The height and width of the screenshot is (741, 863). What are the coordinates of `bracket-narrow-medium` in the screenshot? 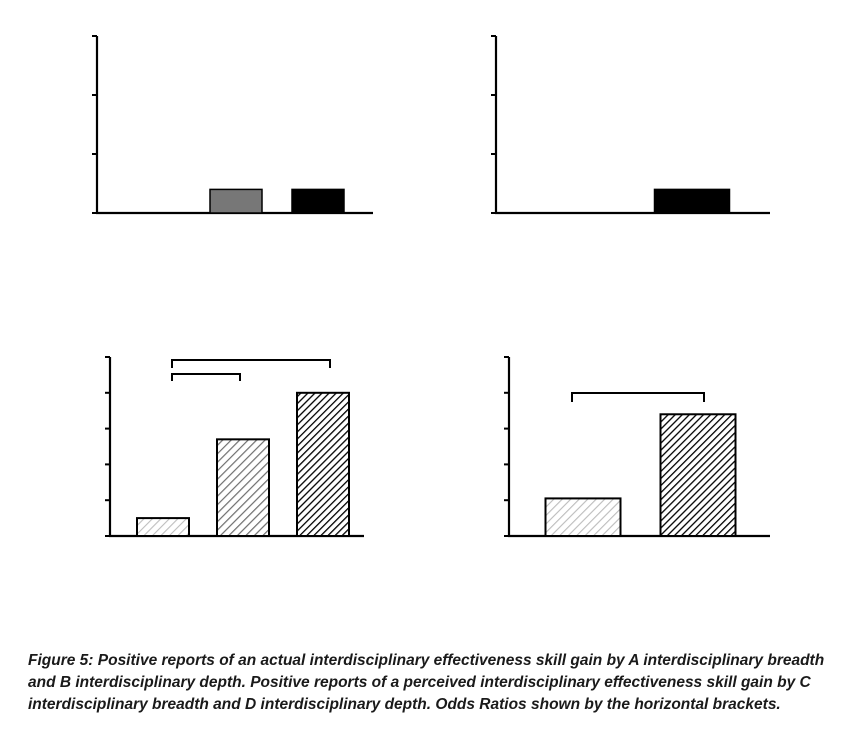 It's located at (206, 377).